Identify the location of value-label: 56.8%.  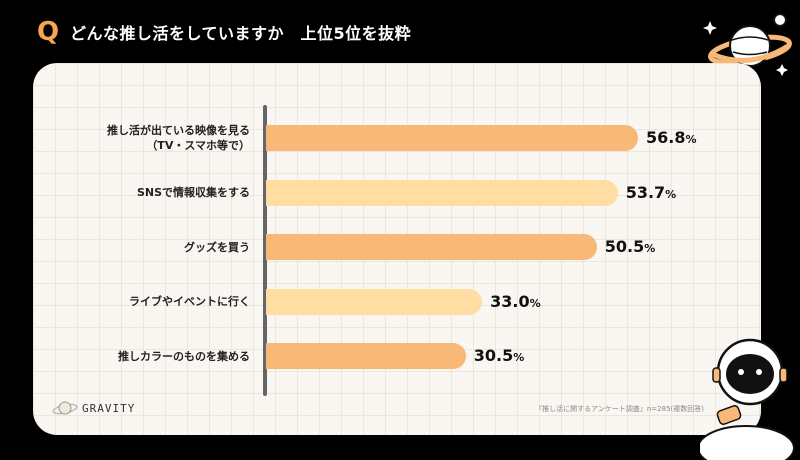
(671, 139).